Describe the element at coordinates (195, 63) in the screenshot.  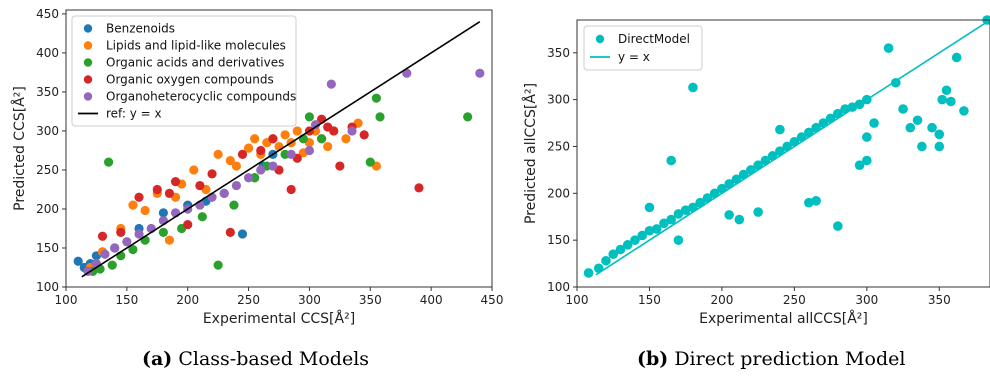
I see `a-legend-label: Organic acids and derivatives` at that location.